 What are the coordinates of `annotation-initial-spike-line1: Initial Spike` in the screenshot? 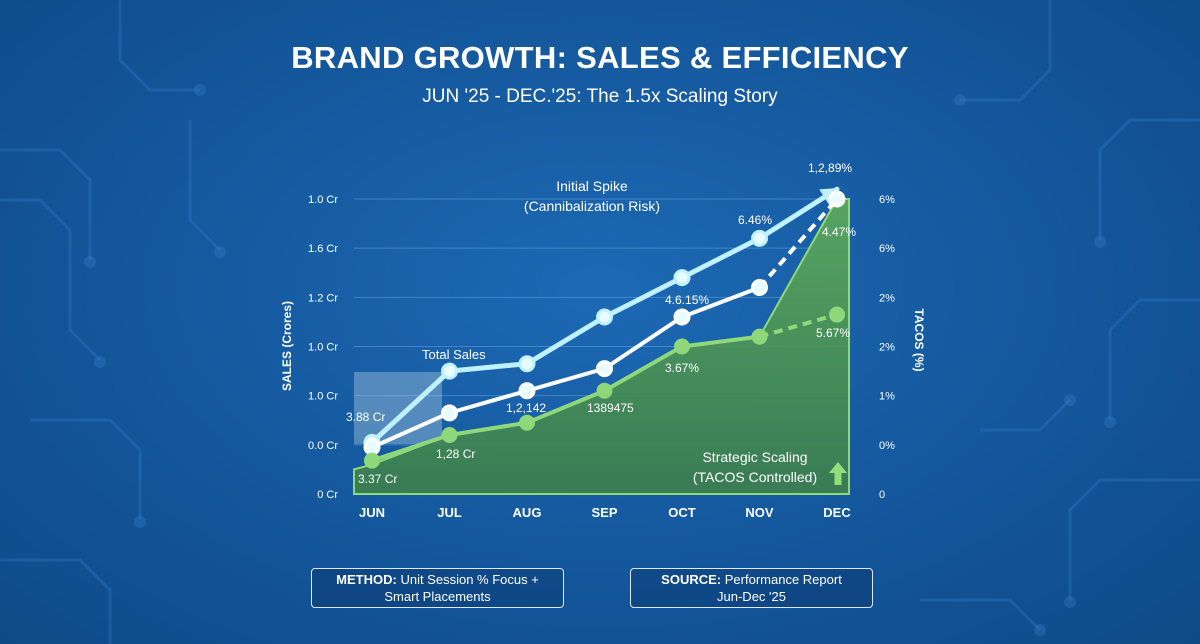 It's located at (592, 186).